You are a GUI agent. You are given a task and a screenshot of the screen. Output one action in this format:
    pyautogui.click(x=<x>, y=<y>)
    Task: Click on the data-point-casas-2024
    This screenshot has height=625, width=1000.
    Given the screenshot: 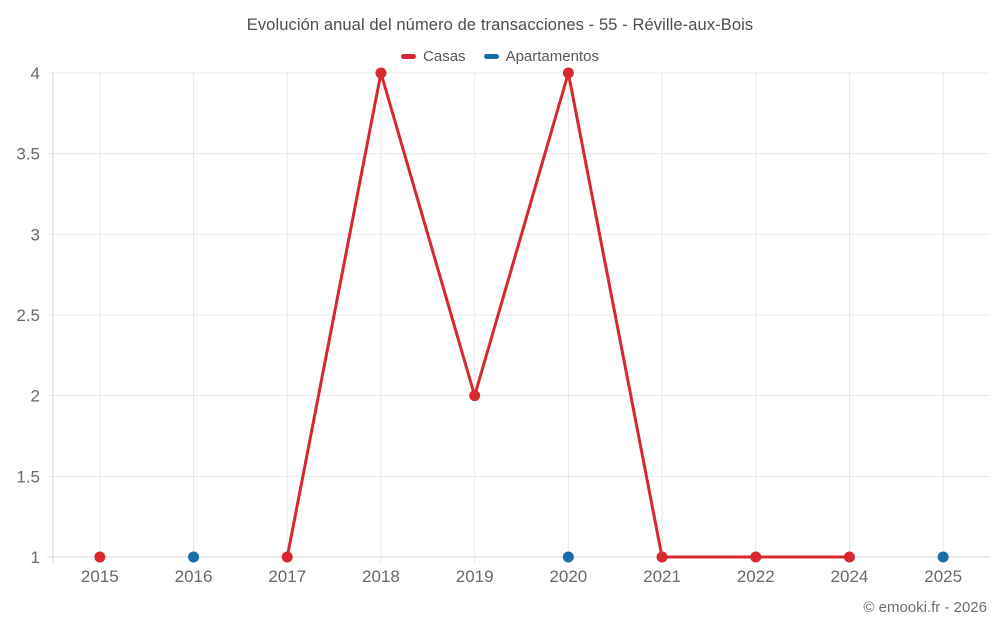 What is the action you would take?
    pyautogui.click(x=849, y=557)
    